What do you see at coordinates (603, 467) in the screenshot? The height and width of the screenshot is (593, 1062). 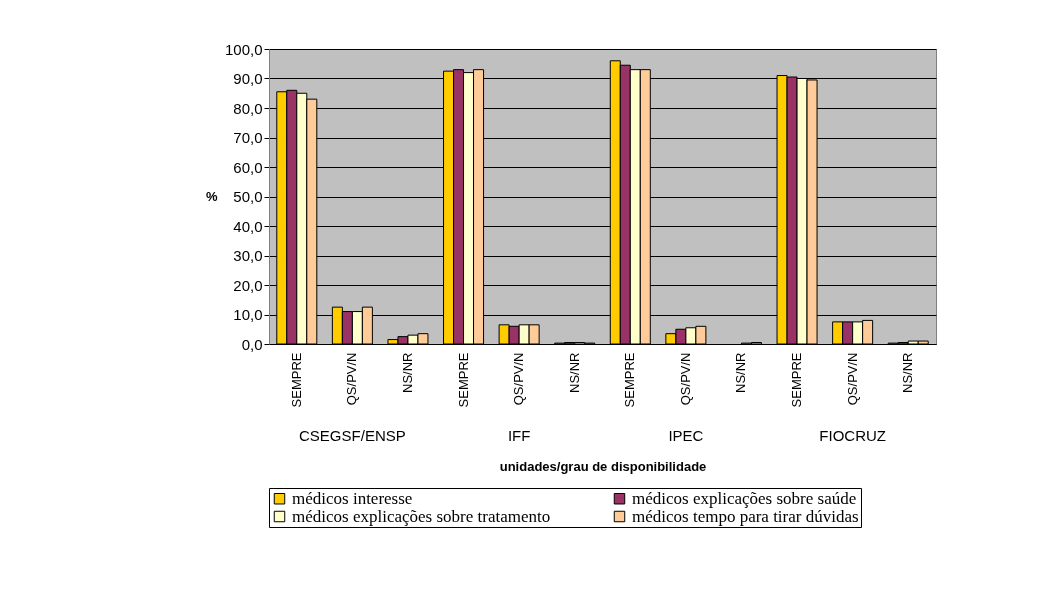 I see `x-axis-title: unidades/grau de disponibilidade` at bounding box center [603, 467].